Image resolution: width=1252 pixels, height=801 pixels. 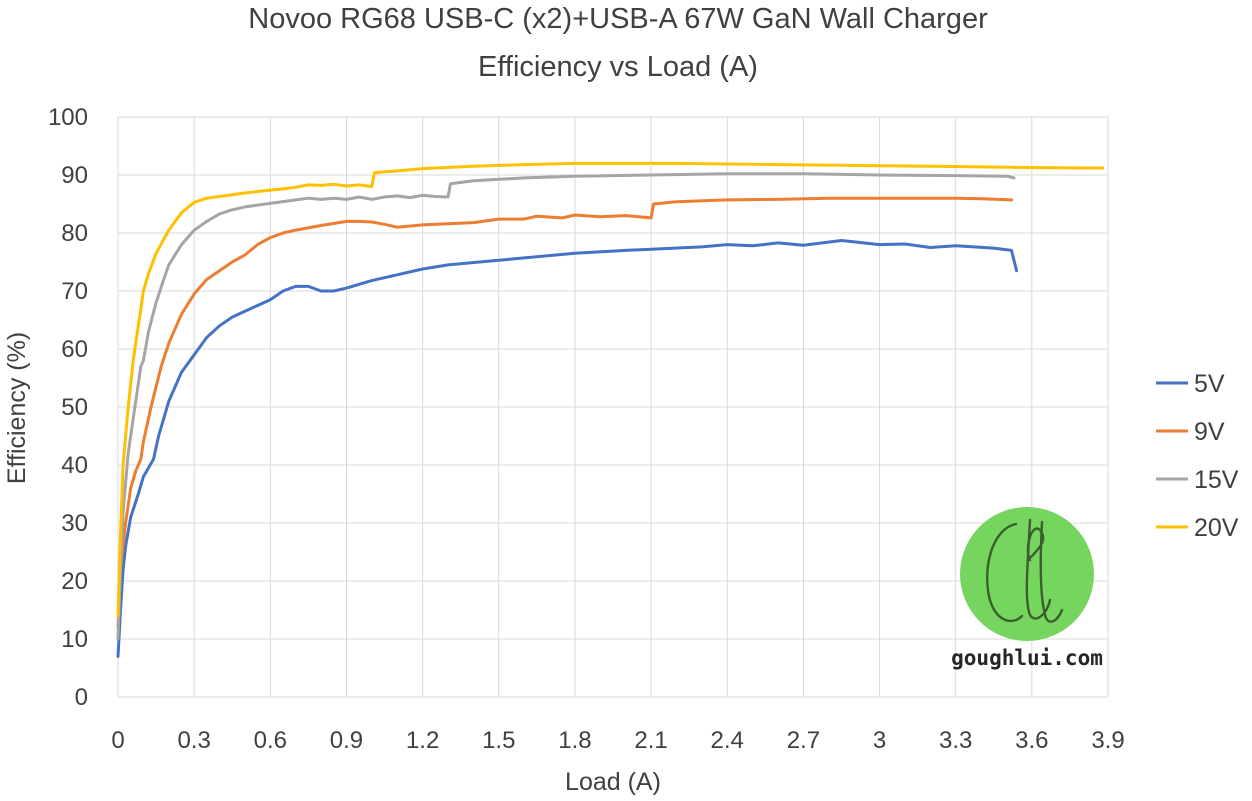 I want to click on chart-legend: 5V 9V 15V 20V, so click(x=1197, y=456).